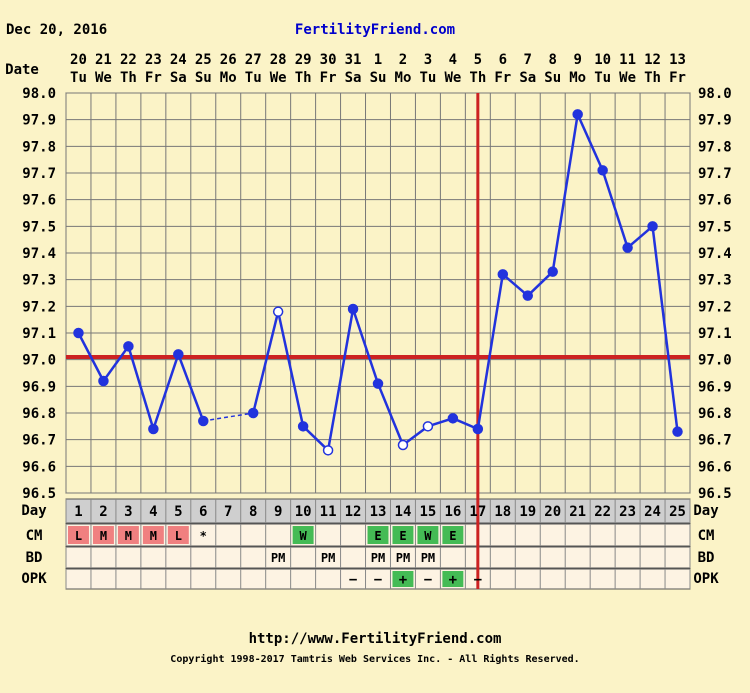 The image size is (750, 693). What do you see at coordinates (39, 361) in the screenshot?
I see `y-tick-label: 97.0` at bounding box center [39, 361].